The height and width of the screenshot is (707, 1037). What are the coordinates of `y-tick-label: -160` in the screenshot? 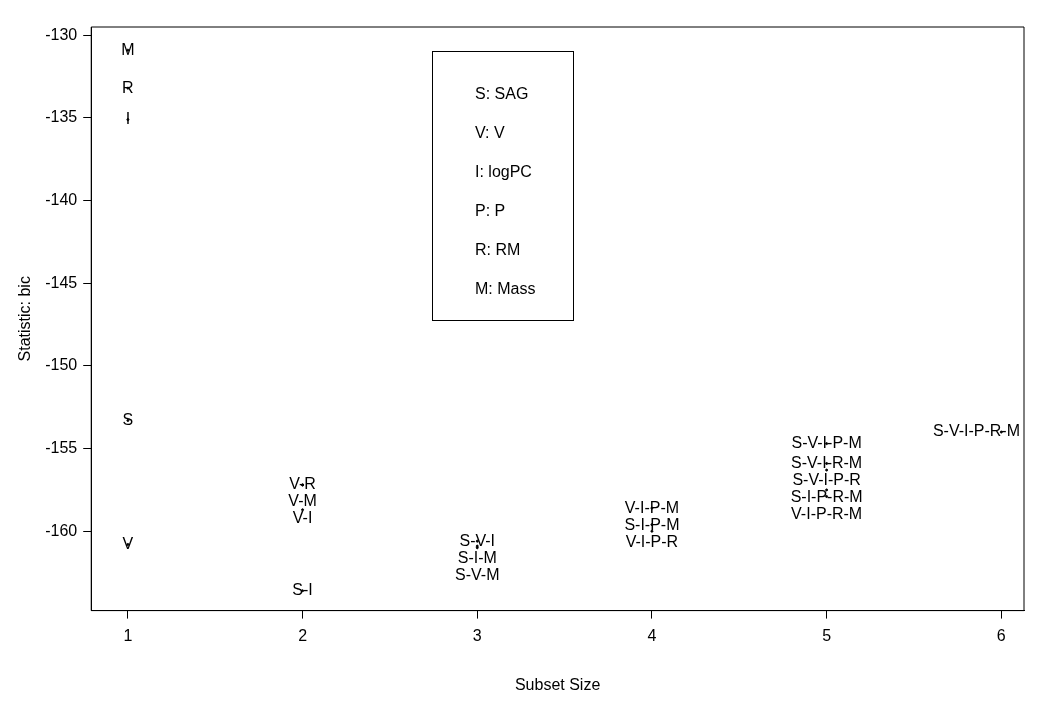 It's located at (61, 530).